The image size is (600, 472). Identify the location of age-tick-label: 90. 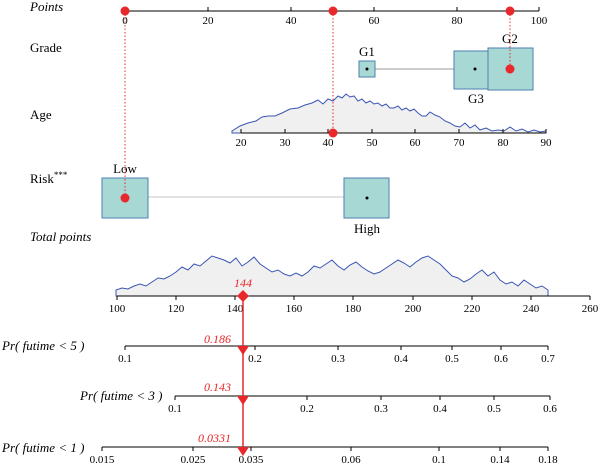
(547, 143).